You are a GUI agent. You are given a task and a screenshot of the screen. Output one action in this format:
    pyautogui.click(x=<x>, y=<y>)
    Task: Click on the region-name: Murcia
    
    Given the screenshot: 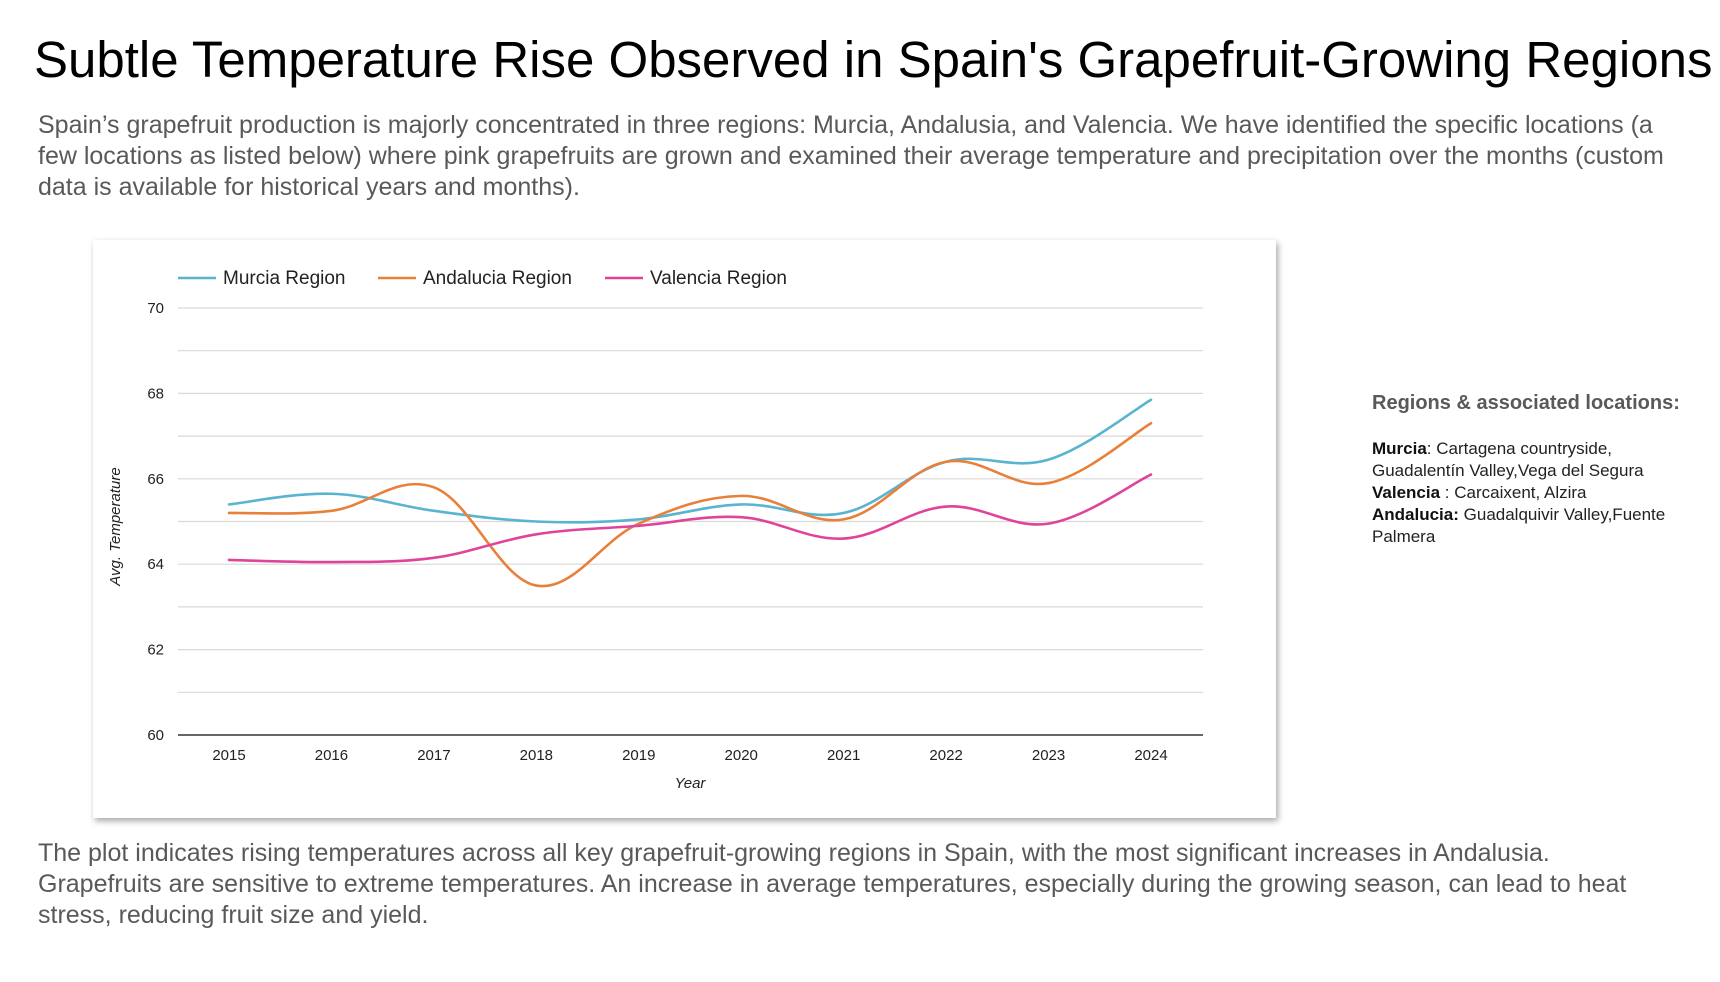 What is the action you would take?
    pyautogui.click(x=1399, y=448)
    